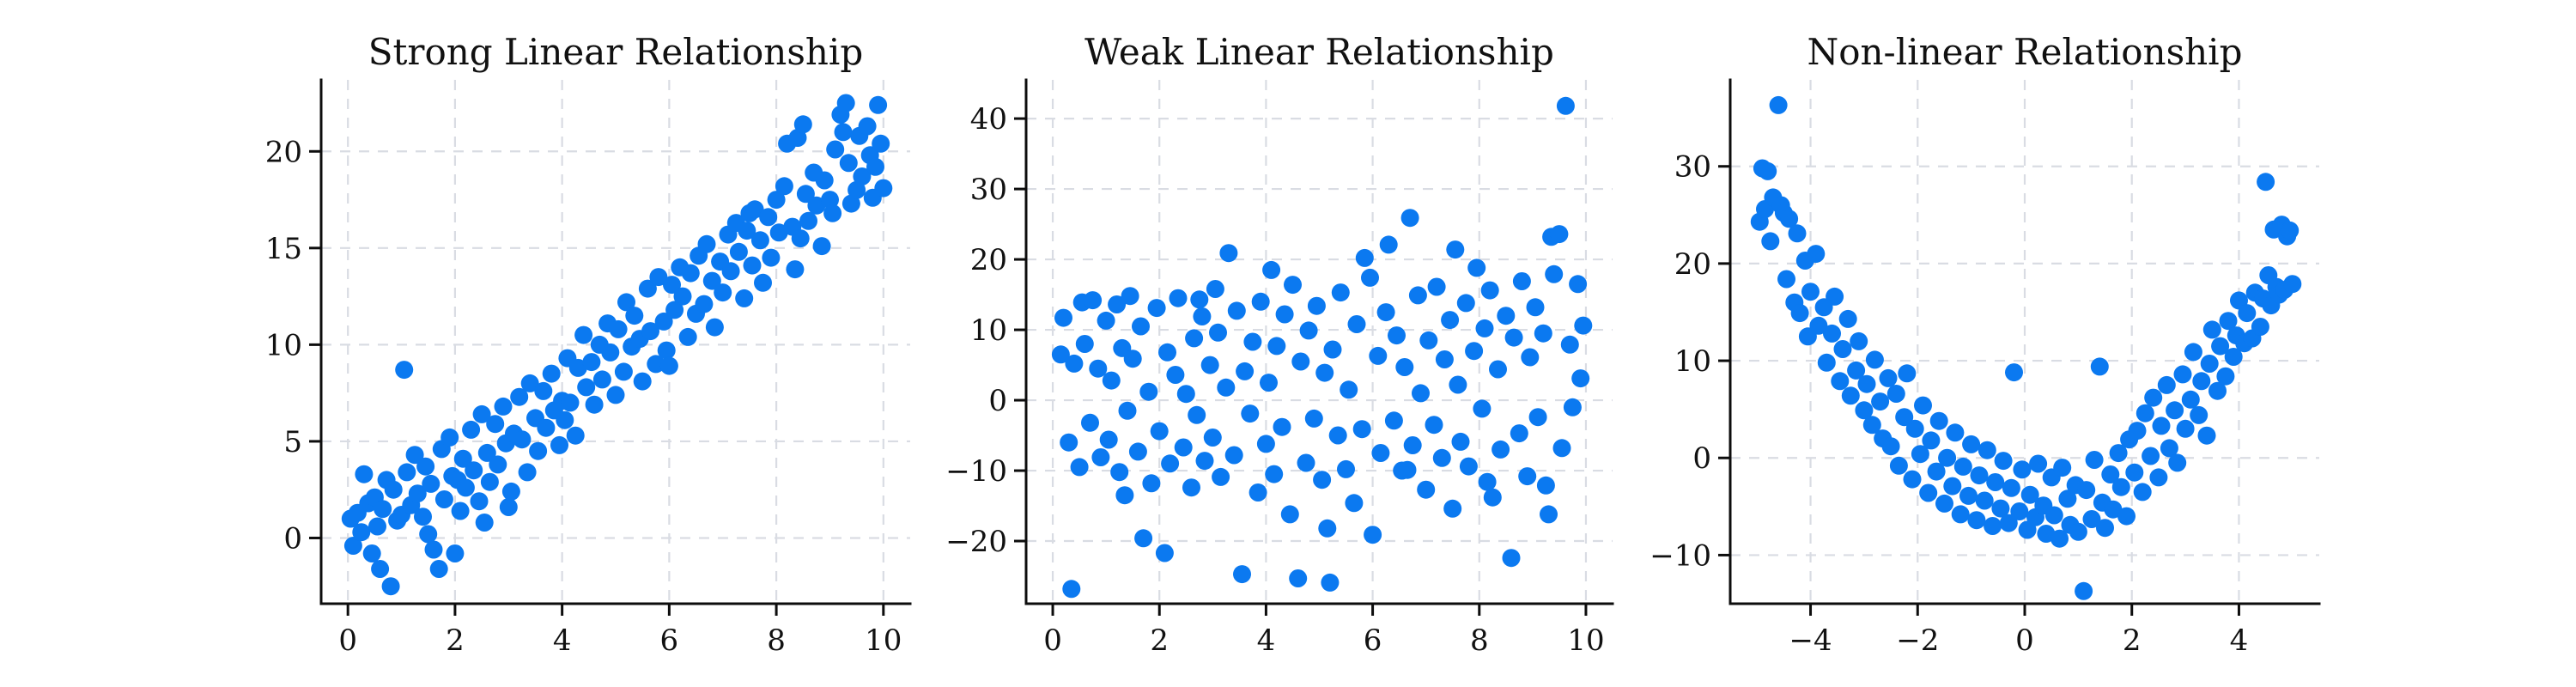 The height and width of the screenshot is (687, 2576). What do you see at coordinates (2025, 52) in the screenshot?
I see `chart-title: Non-linear Relationship` at bounding box center [2025, 52].